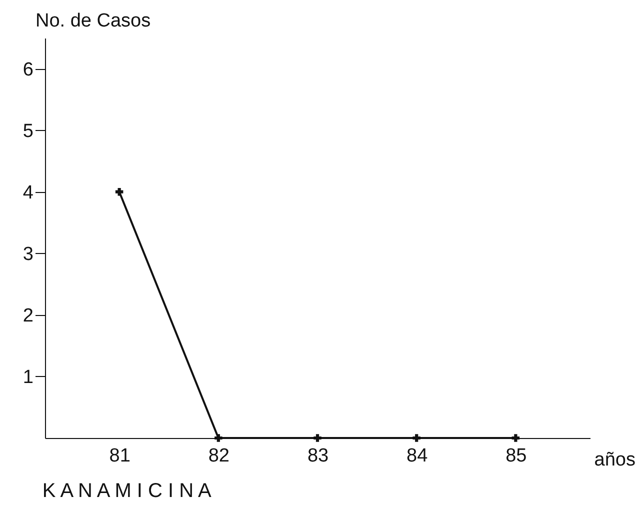  Describe the element at coordinates (127, 491) in the screenshot. I see `text: K A N A M I C I N A` at that location.